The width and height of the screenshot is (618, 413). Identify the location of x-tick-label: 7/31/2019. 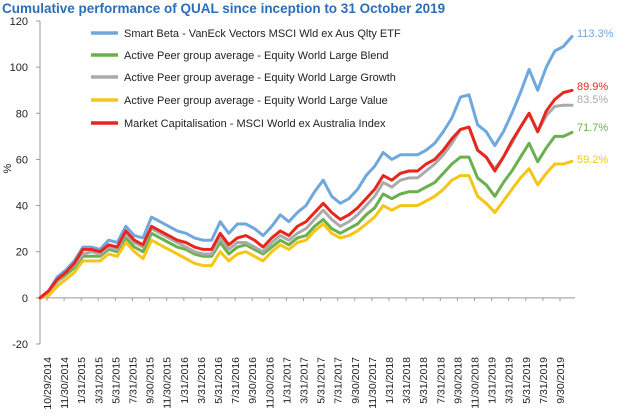
(544, 380).